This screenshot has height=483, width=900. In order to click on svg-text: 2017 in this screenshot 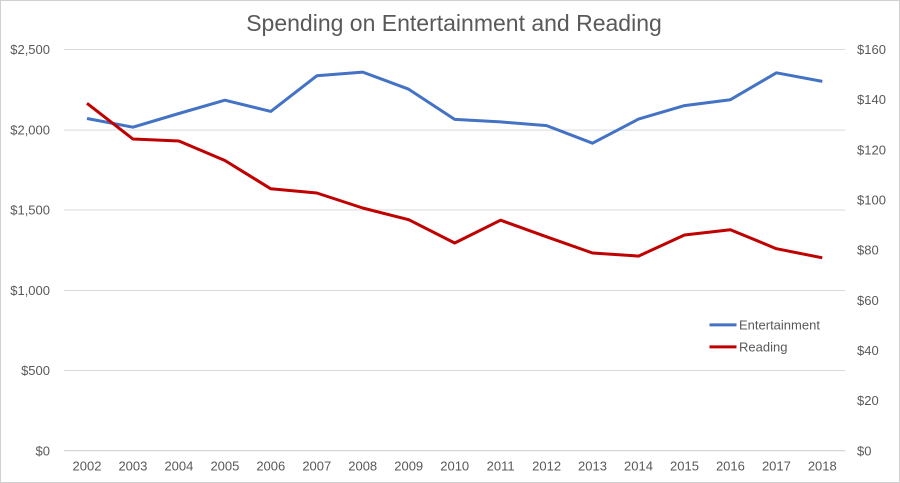, I will do `click(776, 466)`.